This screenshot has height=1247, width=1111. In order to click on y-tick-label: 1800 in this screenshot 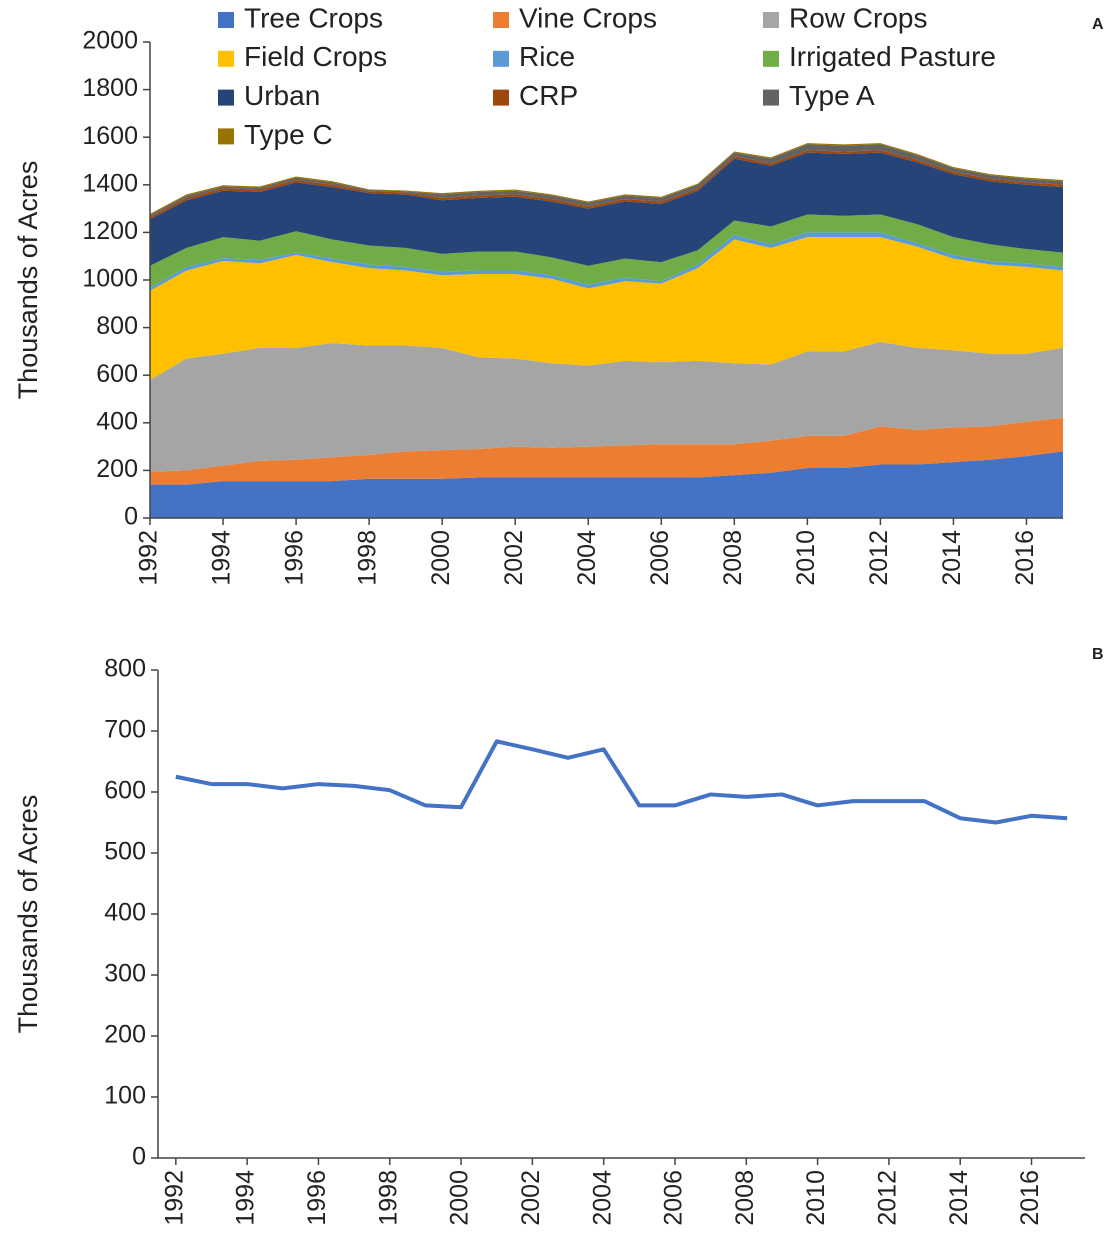, I will do `click(110, 88)`.